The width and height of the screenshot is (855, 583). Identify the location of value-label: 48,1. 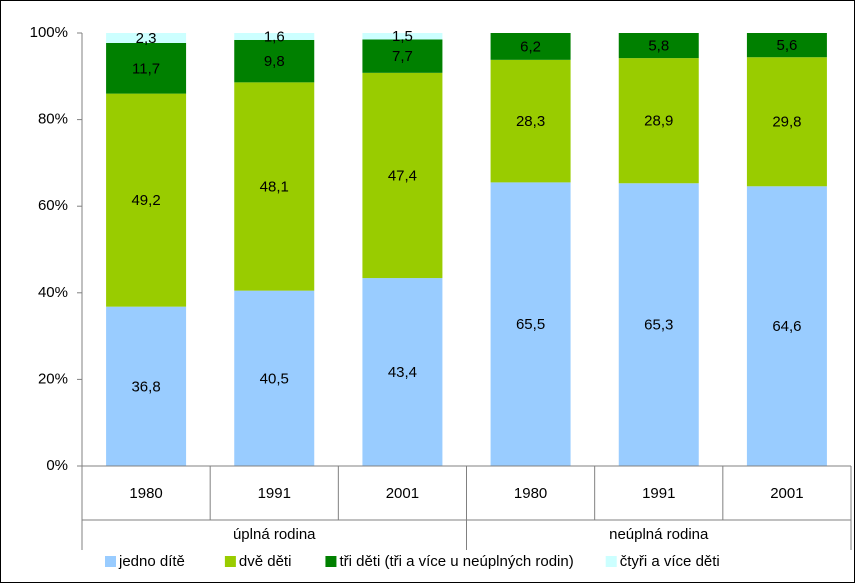
(274, 186).